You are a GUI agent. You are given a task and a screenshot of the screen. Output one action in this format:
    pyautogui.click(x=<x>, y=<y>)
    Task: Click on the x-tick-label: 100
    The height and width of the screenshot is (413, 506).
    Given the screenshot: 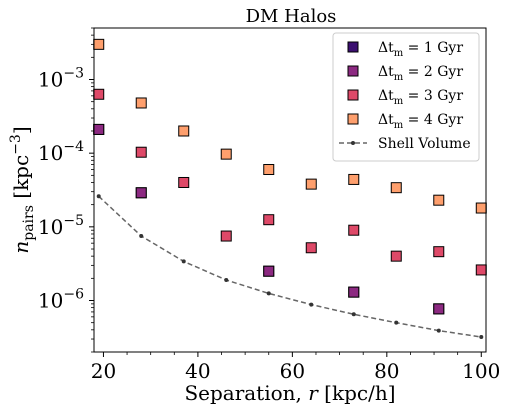 What is the action you would take?
    pyautogui.click(x=481, y=371)
    